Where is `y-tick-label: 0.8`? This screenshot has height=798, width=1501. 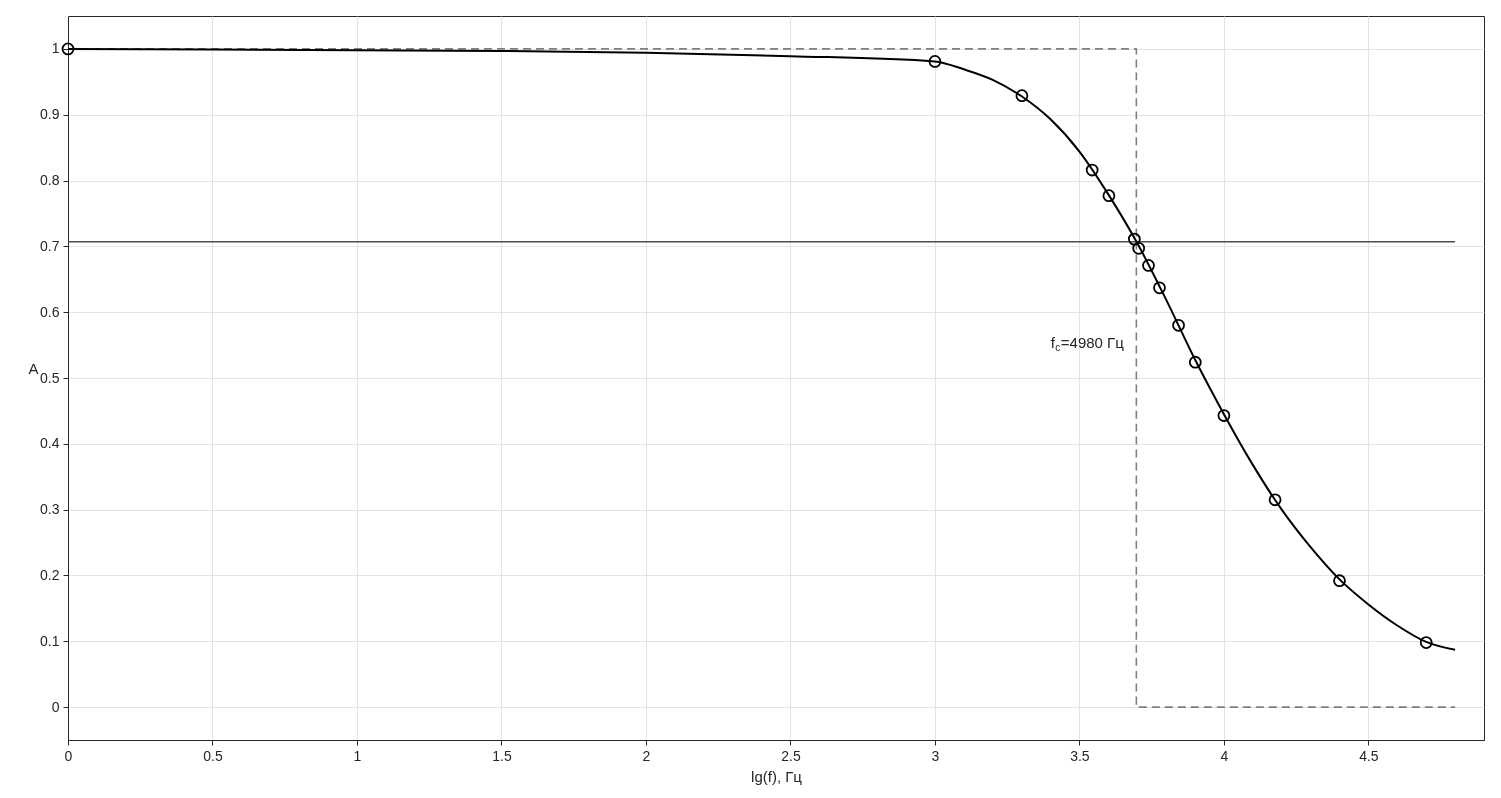 y-tick-label: 0.8 is located at coordinates (50, 180).